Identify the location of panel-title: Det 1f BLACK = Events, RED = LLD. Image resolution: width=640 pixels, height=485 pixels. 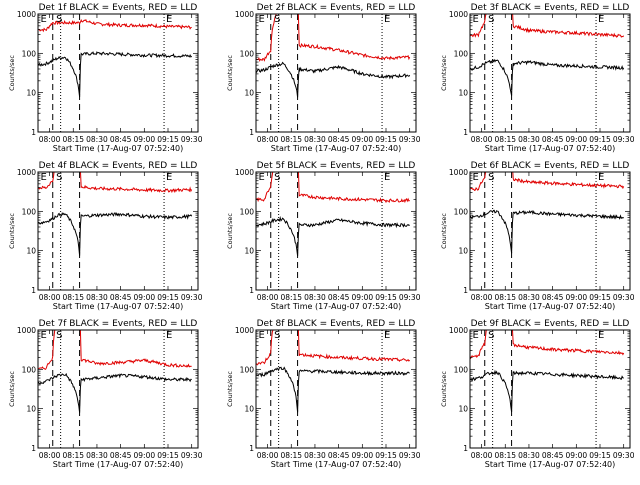
(118, 8).